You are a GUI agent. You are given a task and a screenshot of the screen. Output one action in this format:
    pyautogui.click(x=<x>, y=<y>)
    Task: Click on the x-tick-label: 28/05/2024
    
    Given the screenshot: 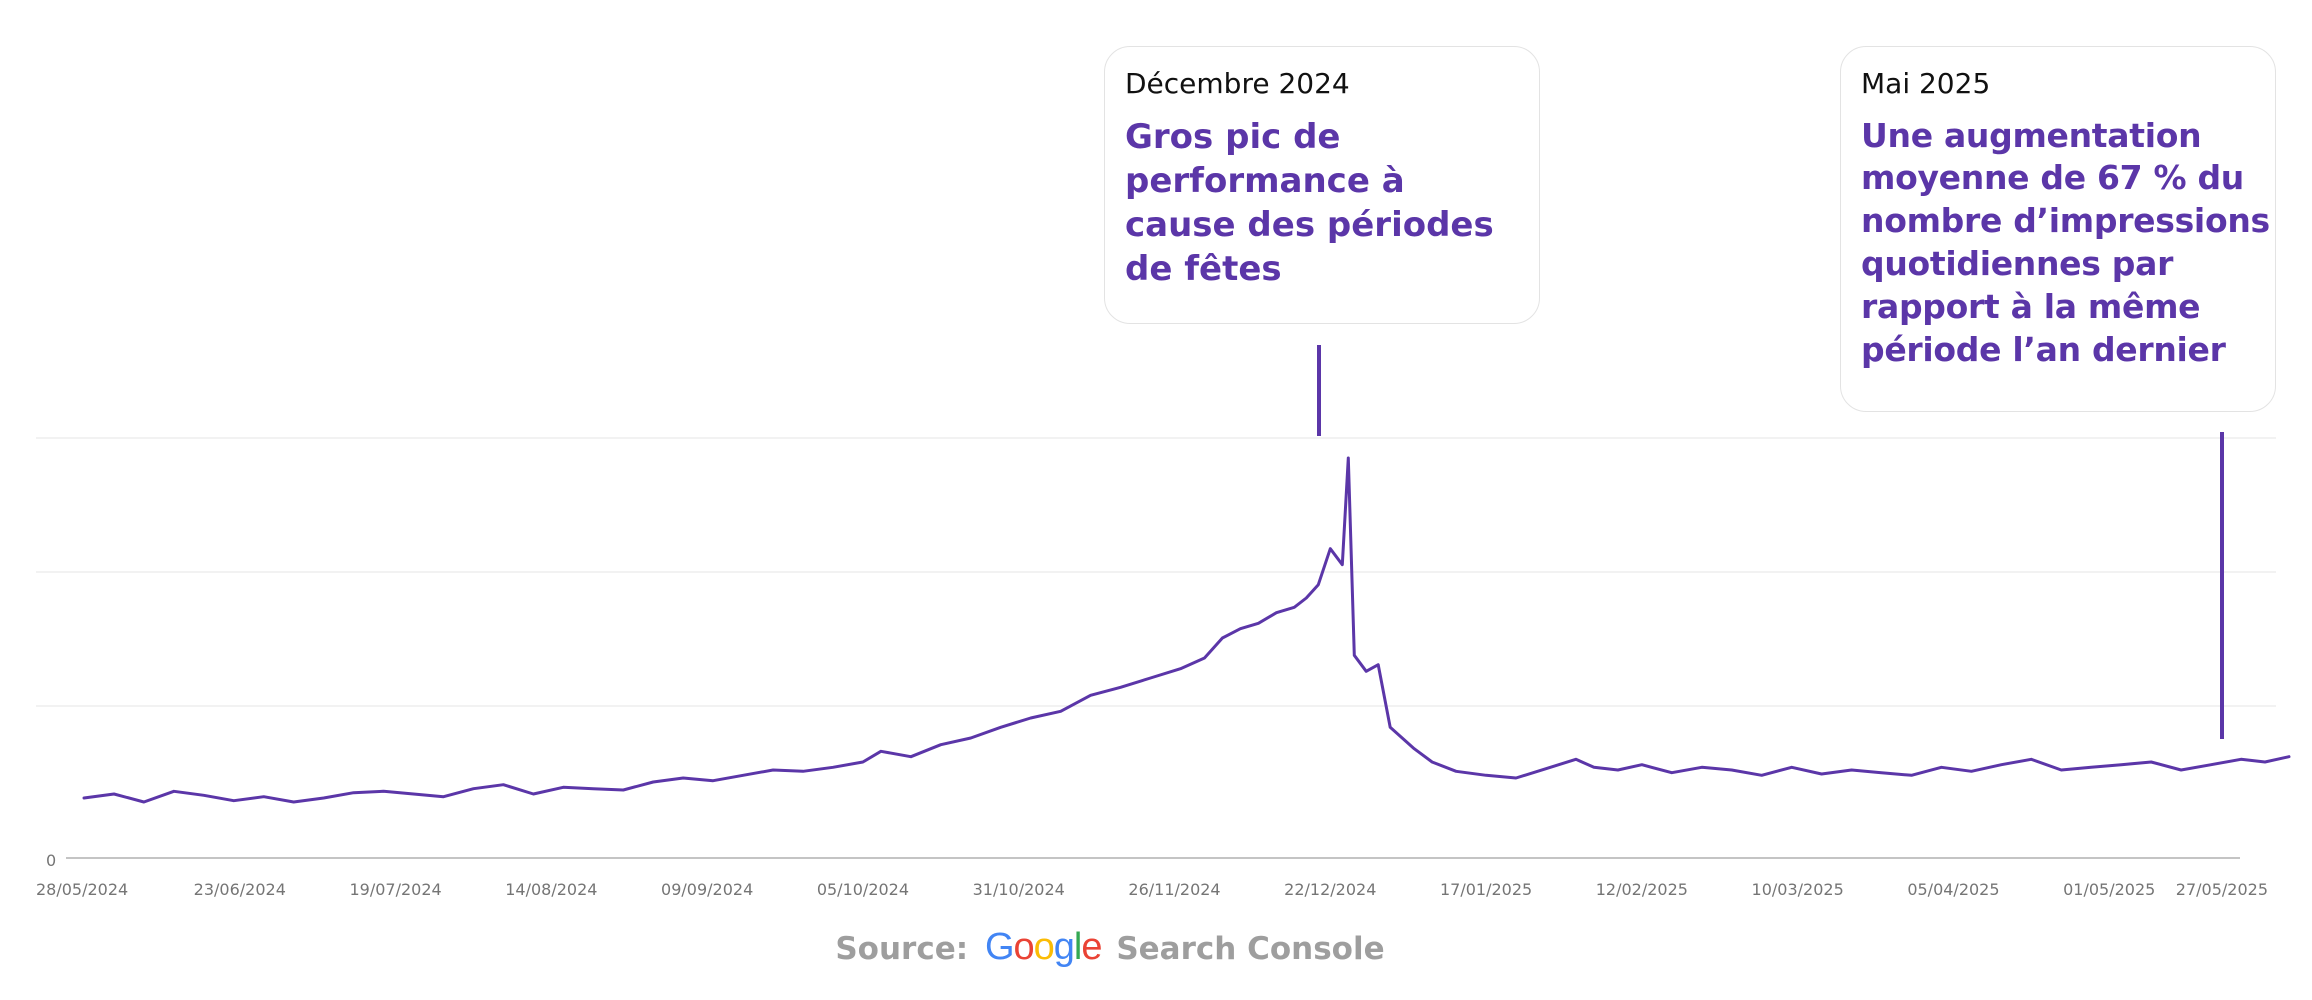 What is the action you would take?
    pyautogui.click(x=82, y=889)
    